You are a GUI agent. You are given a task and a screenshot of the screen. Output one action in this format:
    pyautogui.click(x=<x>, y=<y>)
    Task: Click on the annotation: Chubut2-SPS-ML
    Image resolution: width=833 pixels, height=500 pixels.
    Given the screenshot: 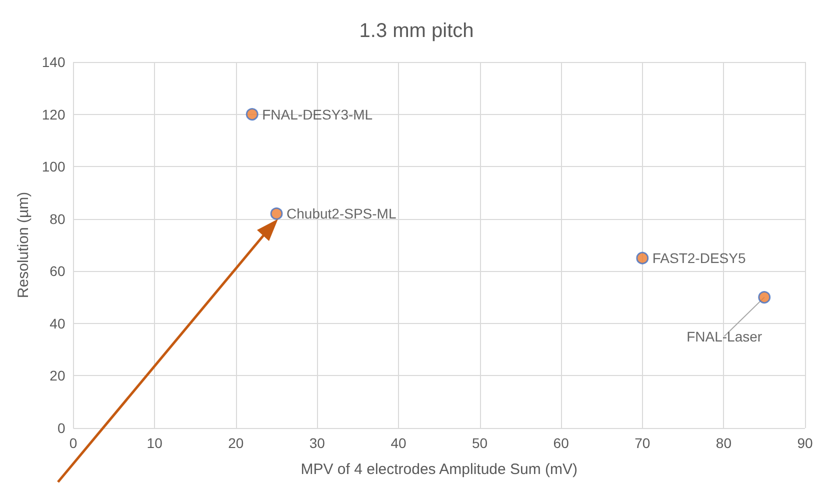 What is the action you would take?
    pyautogui.click(x=341, y=214)
    